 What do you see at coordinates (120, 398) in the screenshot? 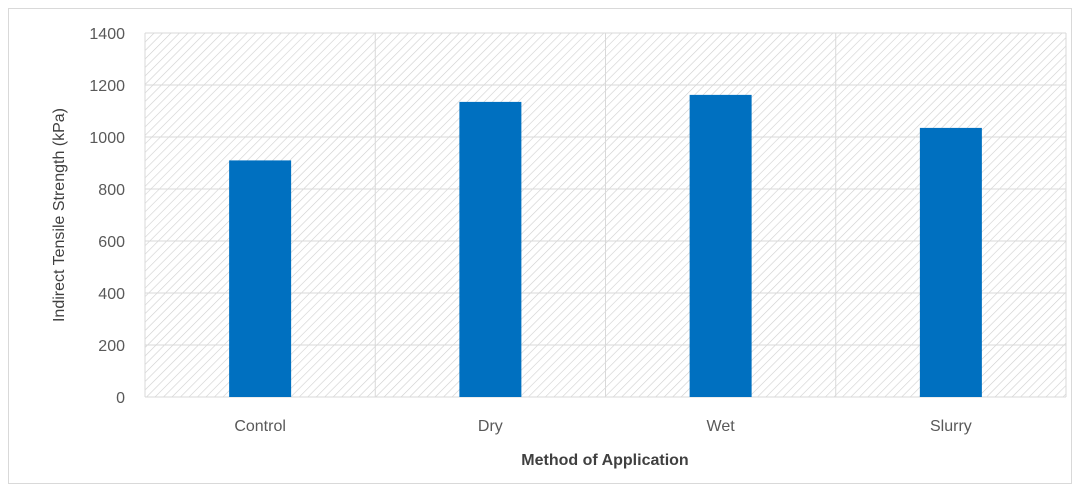
I see `y-tick-label: 0` at bounding box center [120, 398].